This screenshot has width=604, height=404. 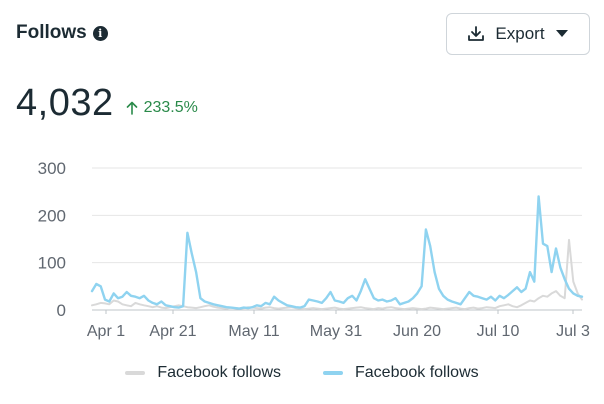 What do you see at coordinates (51, 32) in the screenshot?
I see `page-title: Follows` at bounding box center [51, 32].